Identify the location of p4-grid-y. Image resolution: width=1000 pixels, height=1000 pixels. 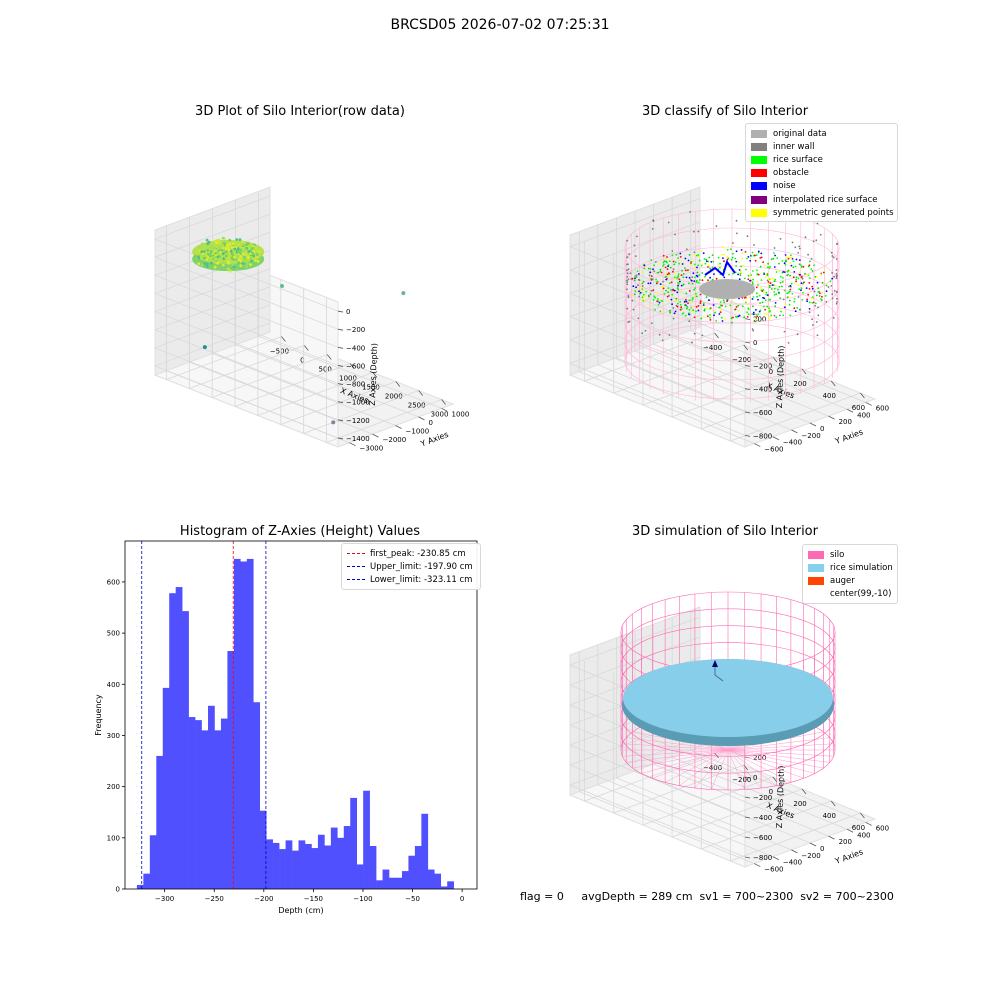
(741, 800).